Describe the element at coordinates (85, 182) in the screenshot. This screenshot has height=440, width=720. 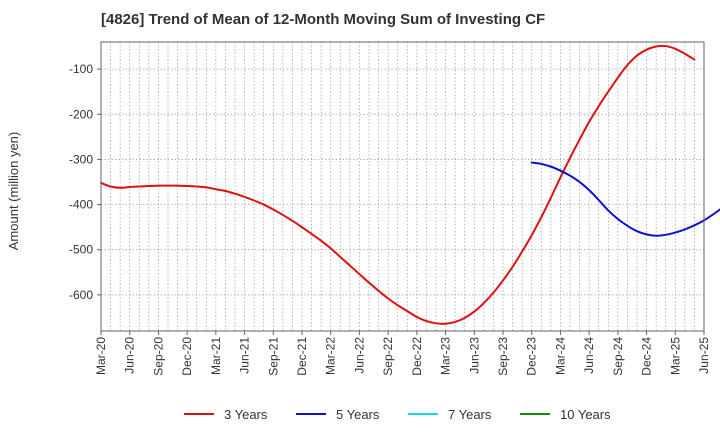
I see `y-axis: -100 -200 -300 -400 -500 -600` at that location.